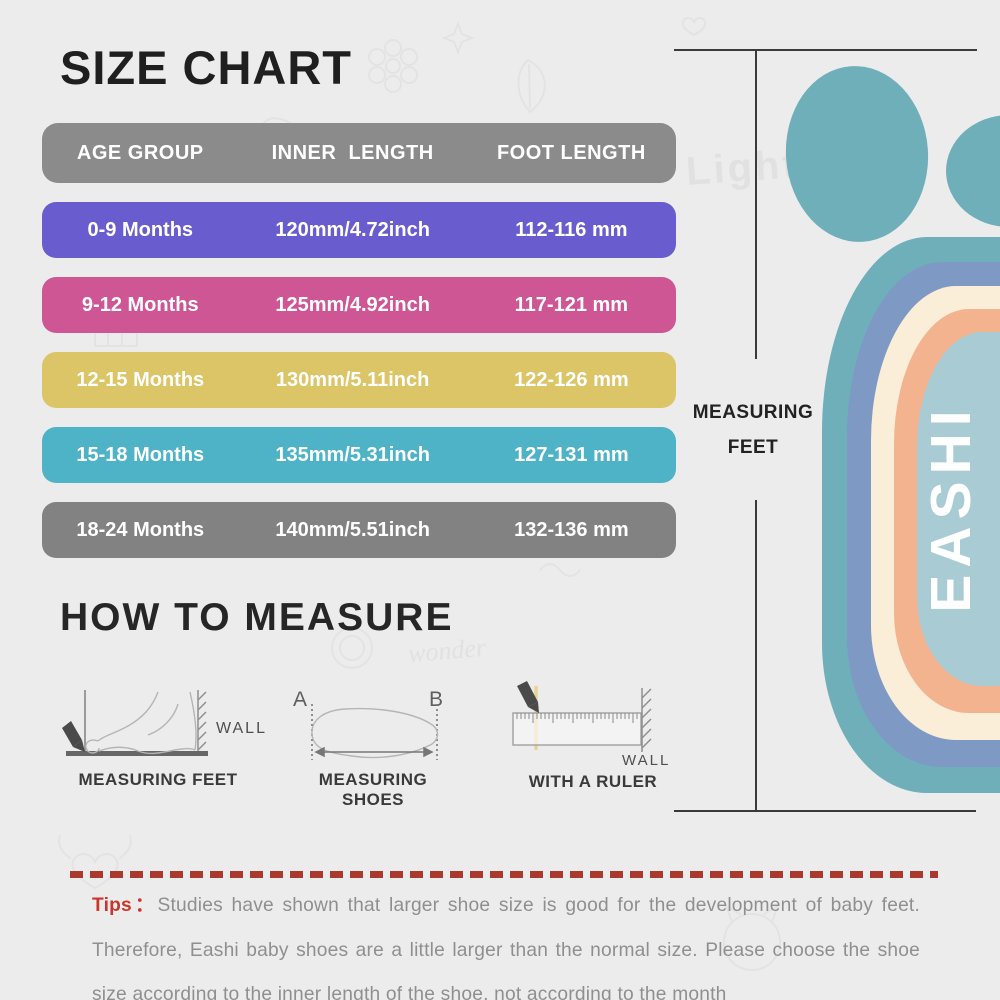  Describe the element at coordinates (95, 862) in the screenshot. I see `doodle-winged-heart` at that location.